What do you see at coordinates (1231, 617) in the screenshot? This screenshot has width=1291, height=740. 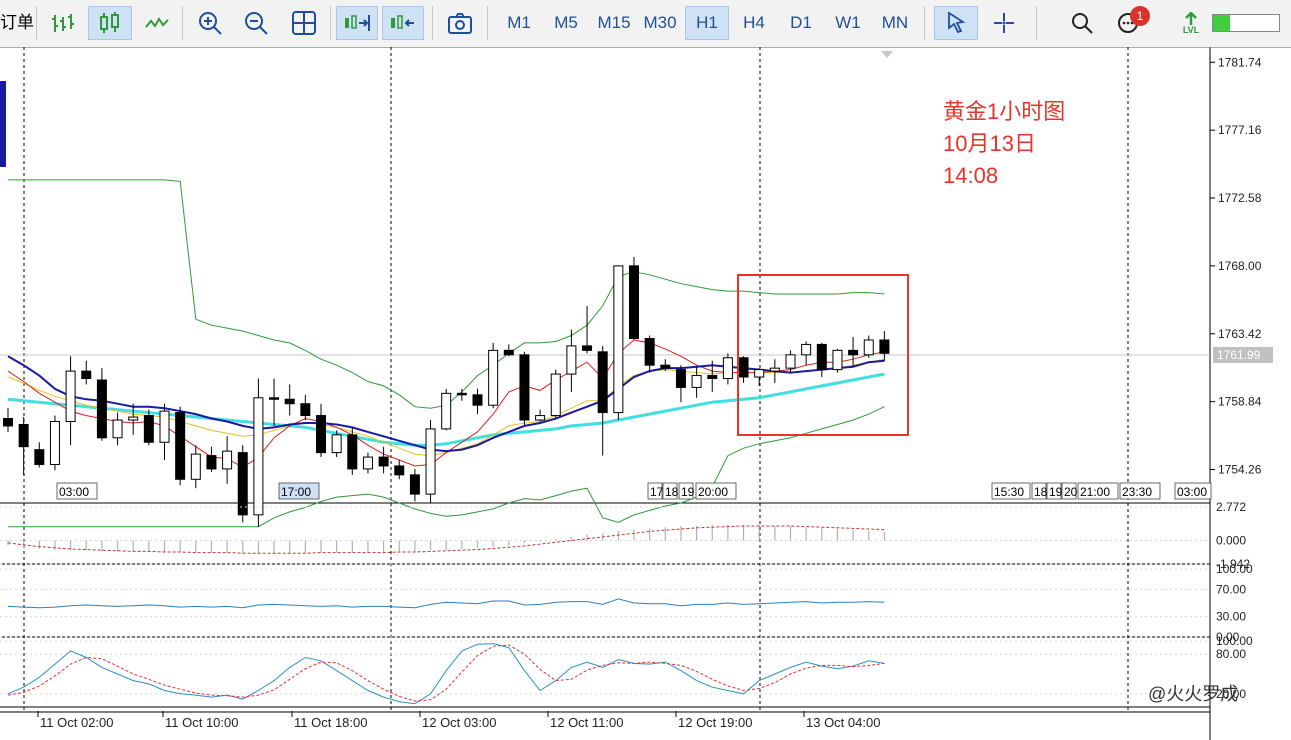 I see `rsi-tick-label: 30.00` at bounding box center [1231, 617].